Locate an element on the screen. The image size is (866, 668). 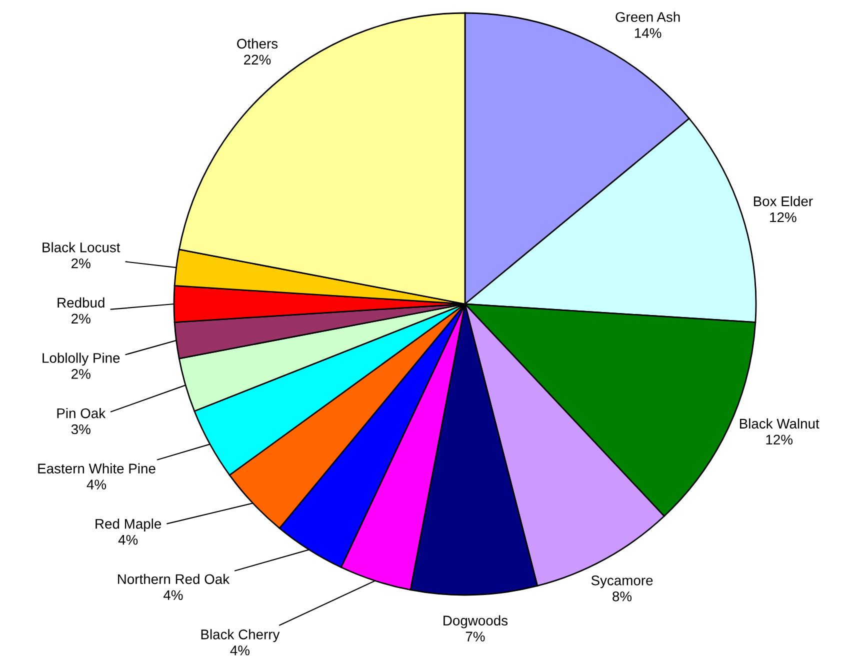
data-label: 3% is located at coordinates (80, 429).